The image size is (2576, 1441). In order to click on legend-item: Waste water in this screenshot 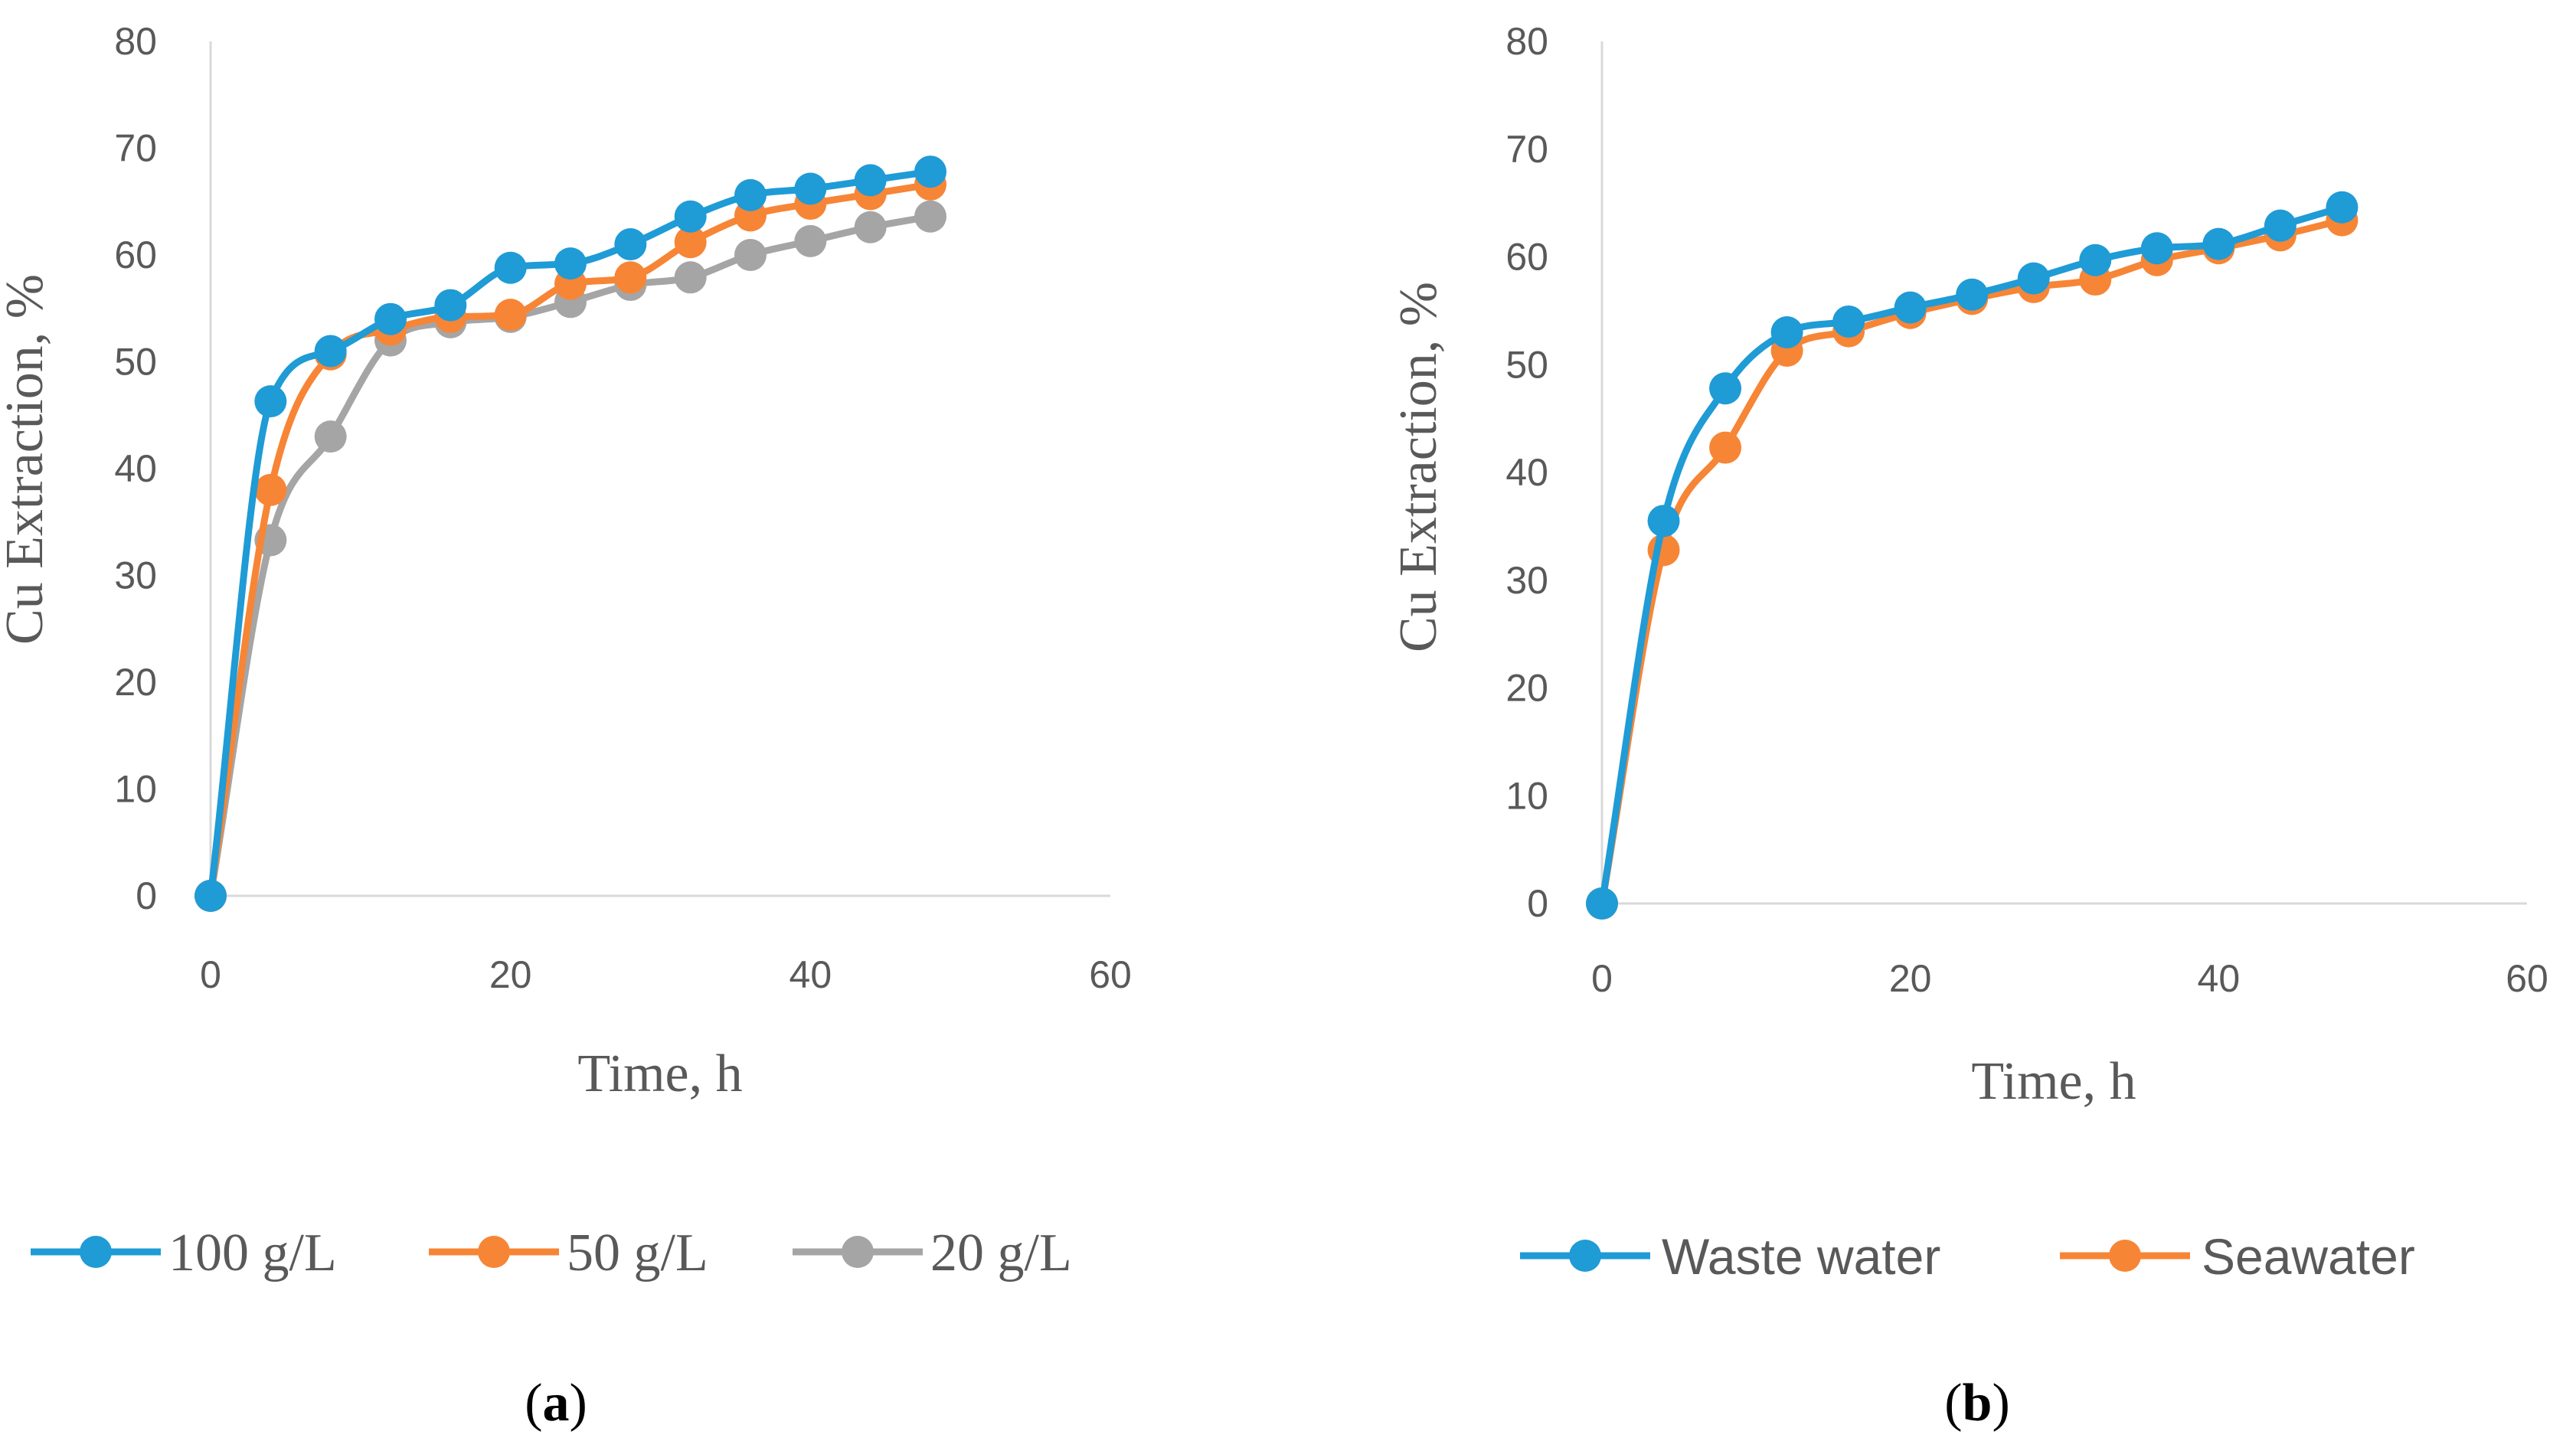, I will do `click(1730, 1256)`.